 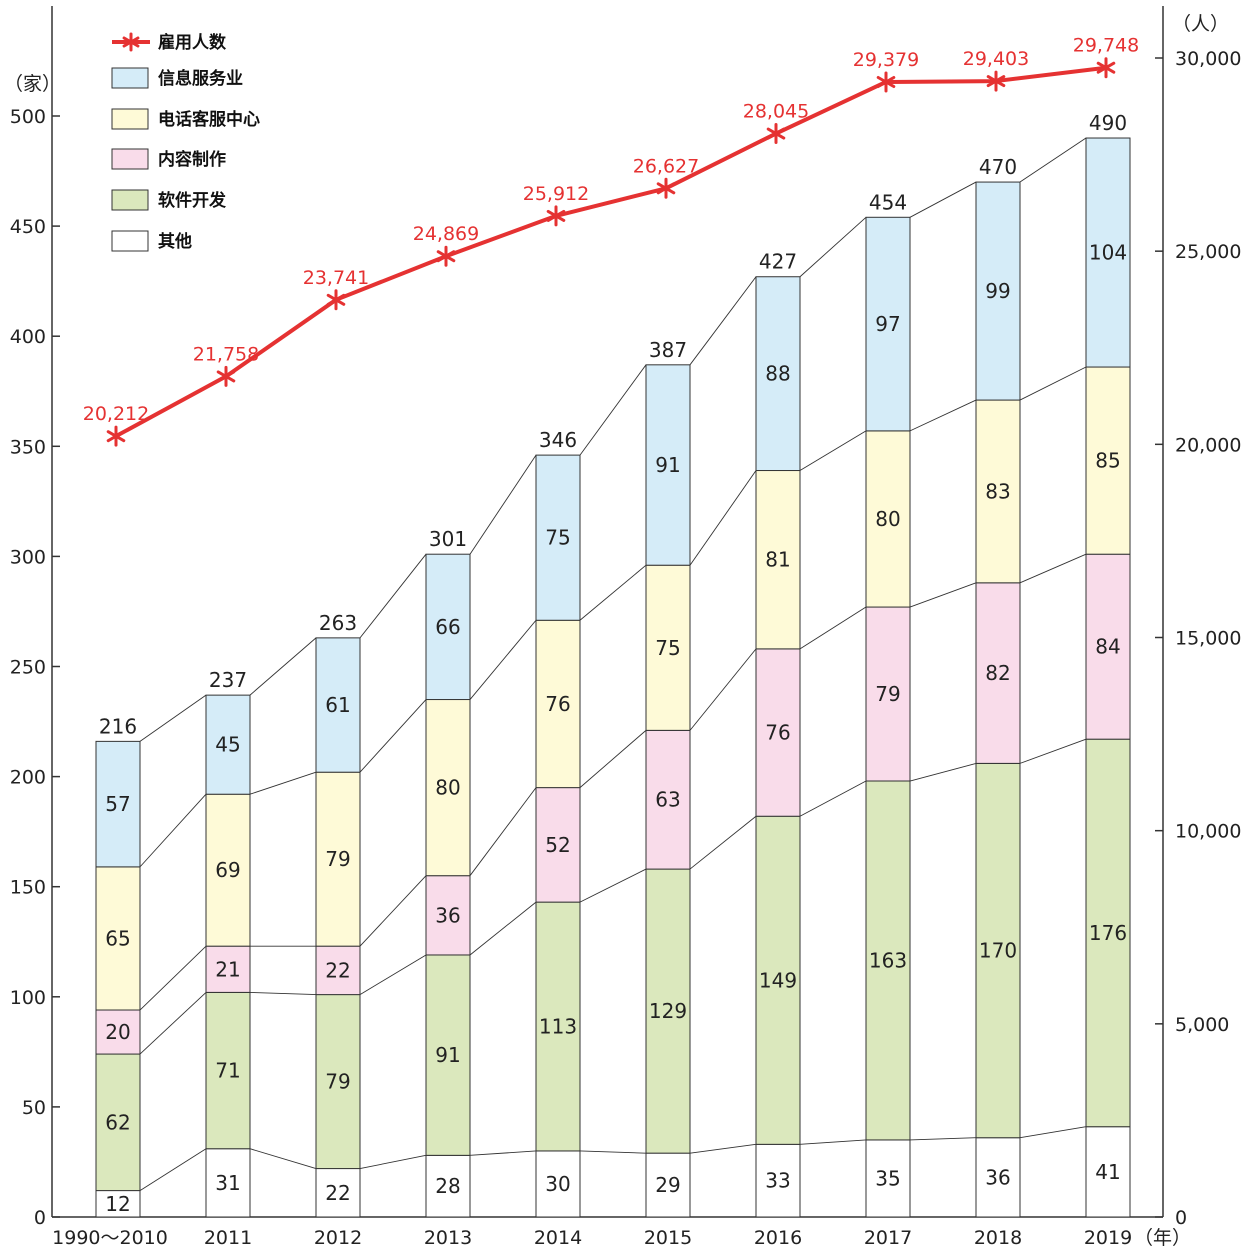 I want to click on left-tick-label: 0, so click(x=40, y=1218).